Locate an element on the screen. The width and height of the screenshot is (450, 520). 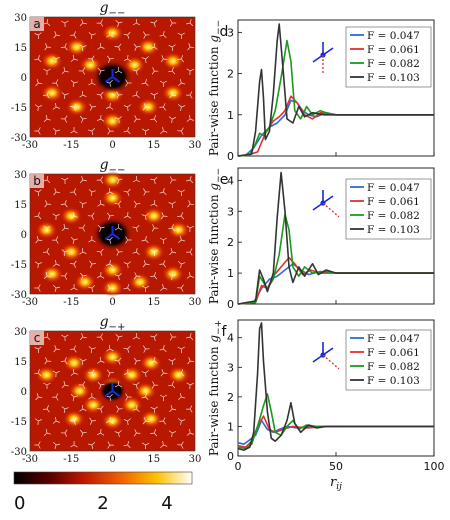
x-tick-label: 50 is located at coordinates (336, 466).